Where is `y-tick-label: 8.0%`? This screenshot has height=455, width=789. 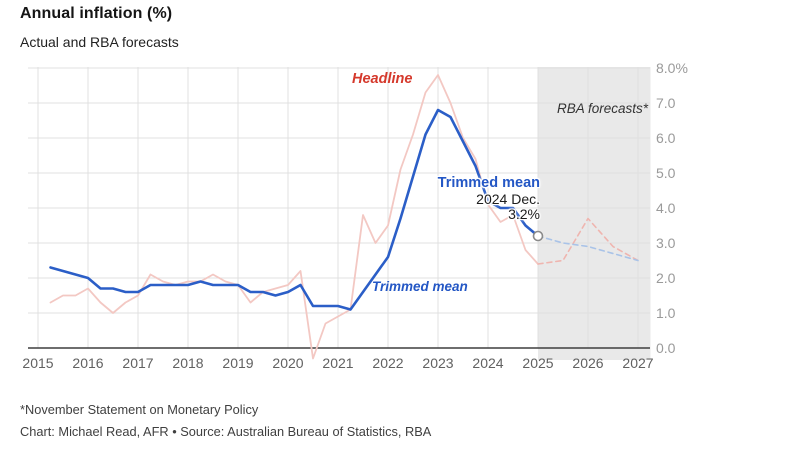 y-tick-label: 8.0% is located at coordinates (672, 68).